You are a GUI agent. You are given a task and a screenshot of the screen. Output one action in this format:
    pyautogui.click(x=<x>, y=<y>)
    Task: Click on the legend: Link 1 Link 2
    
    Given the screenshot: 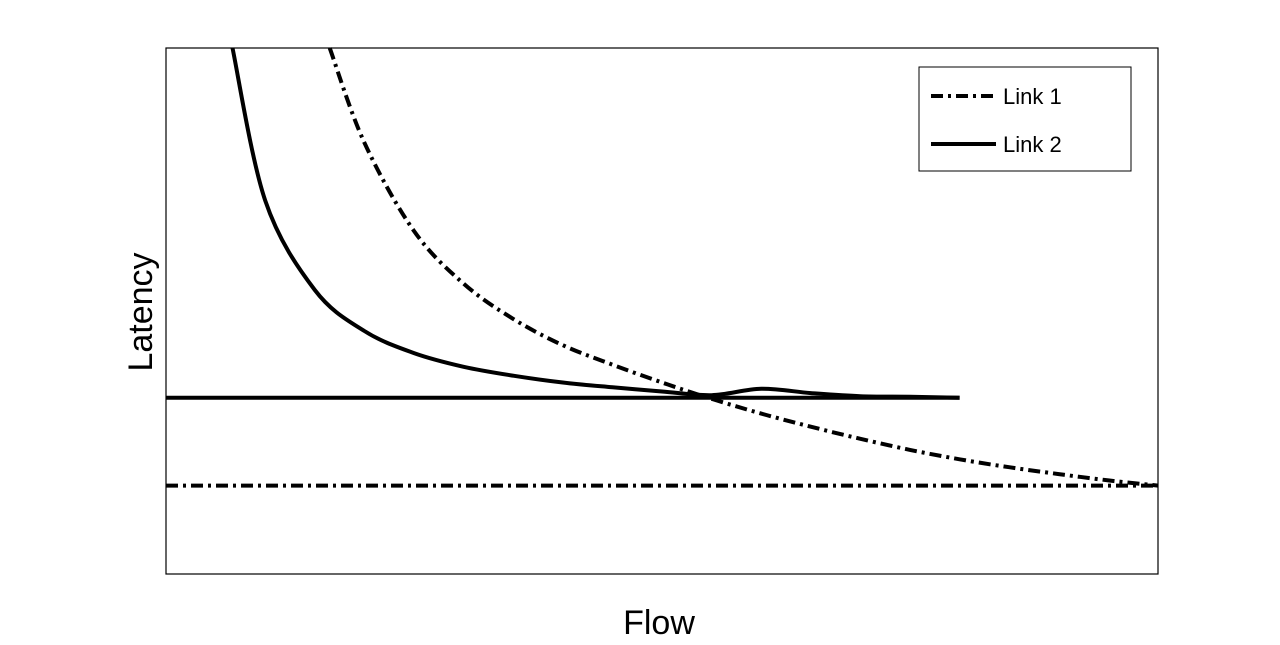 What is the action you would take?
    pyautogui.click(x=1025, y=119)
    